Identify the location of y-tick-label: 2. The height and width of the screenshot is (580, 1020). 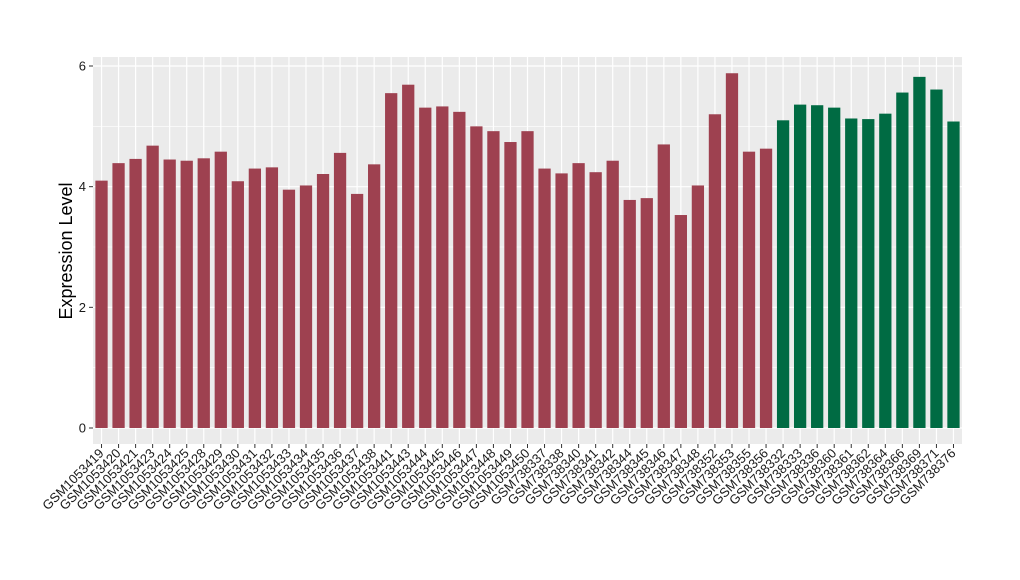
(82, 307).